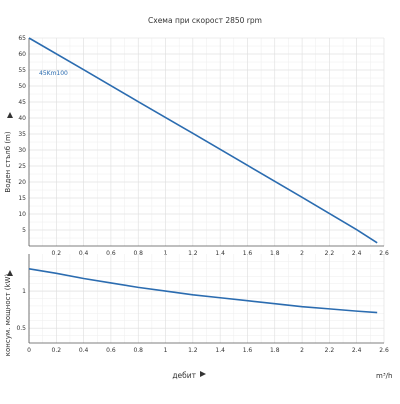 The width and height of the screenshot is (400, 404). Describe the element at coordinates (384, 253) in the screenshot. I see `head-x-tick-label: 2.6` at that location.